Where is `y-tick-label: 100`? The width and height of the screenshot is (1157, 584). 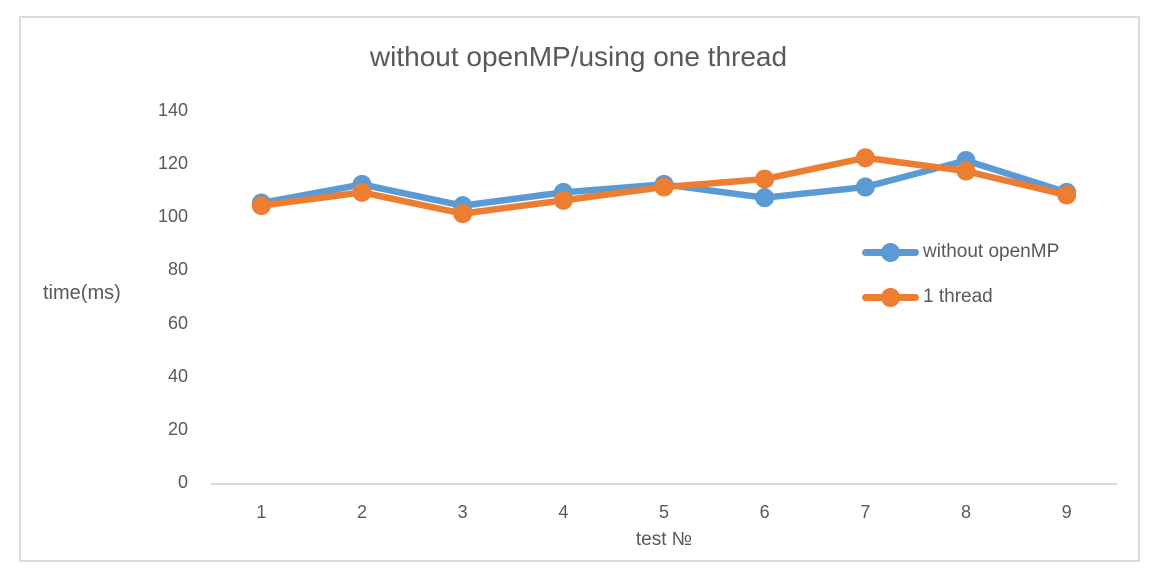 y-tick-label: 100 is located at coordinates (172, 216).